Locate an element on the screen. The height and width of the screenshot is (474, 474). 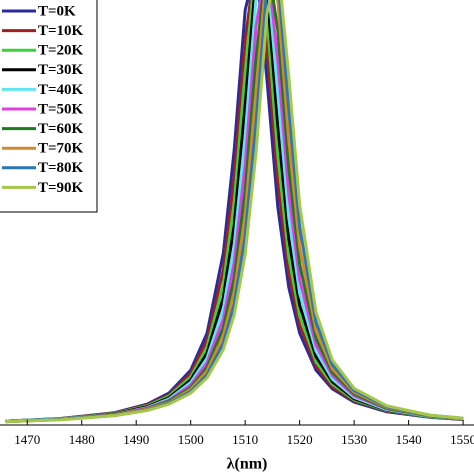
x-tick-label: 1470 is located at coordinates (27, 439).